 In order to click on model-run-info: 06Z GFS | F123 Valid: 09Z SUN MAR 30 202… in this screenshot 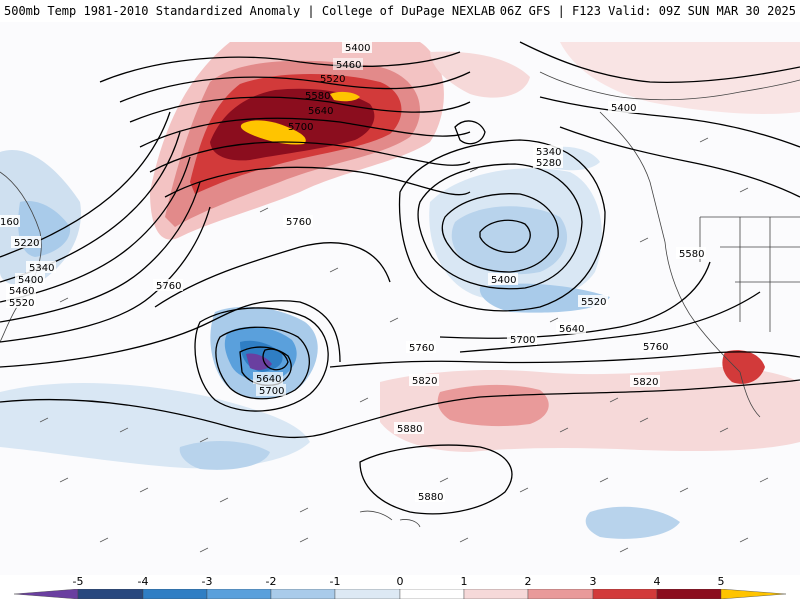, I will do `click(647, 11)`.